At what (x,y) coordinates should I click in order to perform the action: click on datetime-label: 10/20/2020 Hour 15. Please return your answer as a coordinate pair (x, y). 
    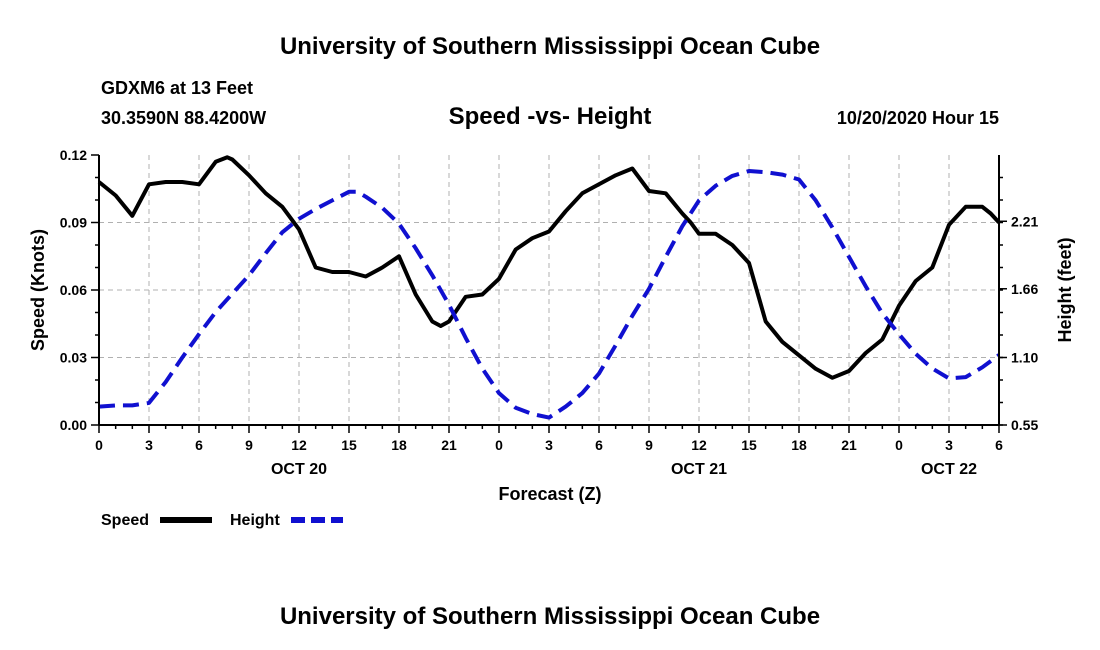
    Looking at the image, I should click on (918, 118).